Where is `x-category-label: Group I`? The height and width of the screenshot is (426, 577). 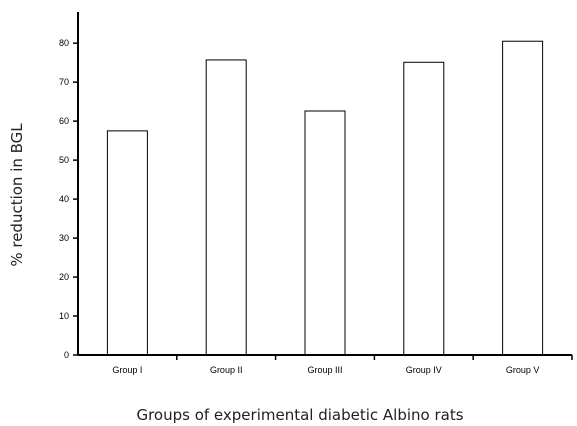 x-category-label: Group I is located at coordinates (127, 370).